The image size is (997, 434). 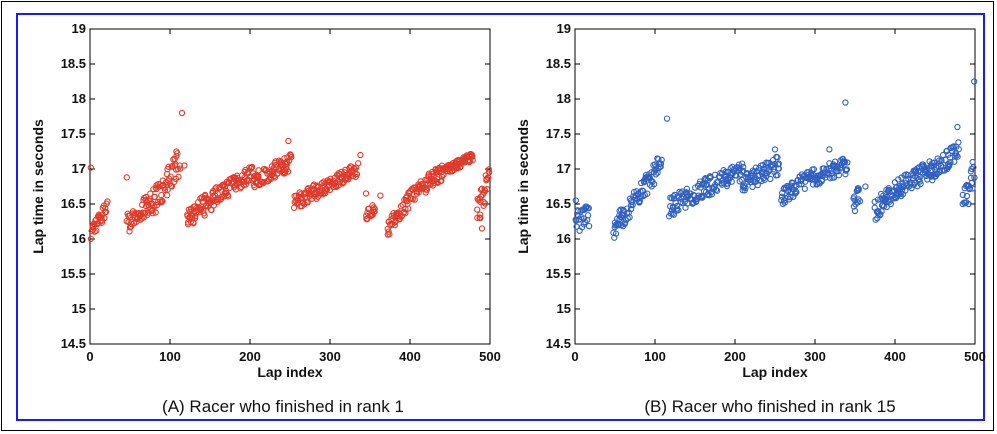 What do you see at coordinates (558, 203) in the screenshot?
I see `y-tick-label: 16.5` at bounding box center [558, 203].